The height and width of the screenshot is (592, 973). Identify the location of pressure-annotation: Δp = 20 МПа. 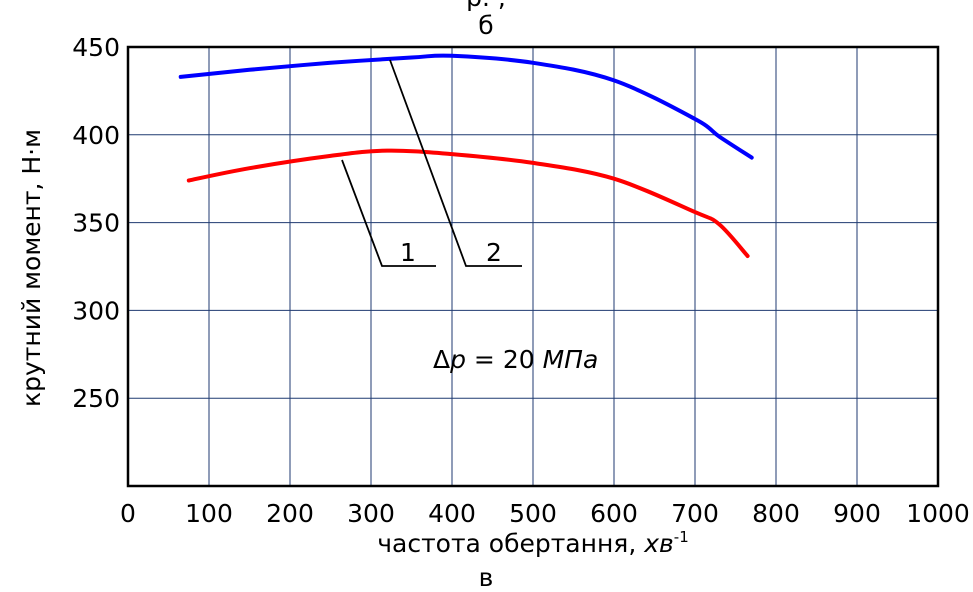
(515, 359).